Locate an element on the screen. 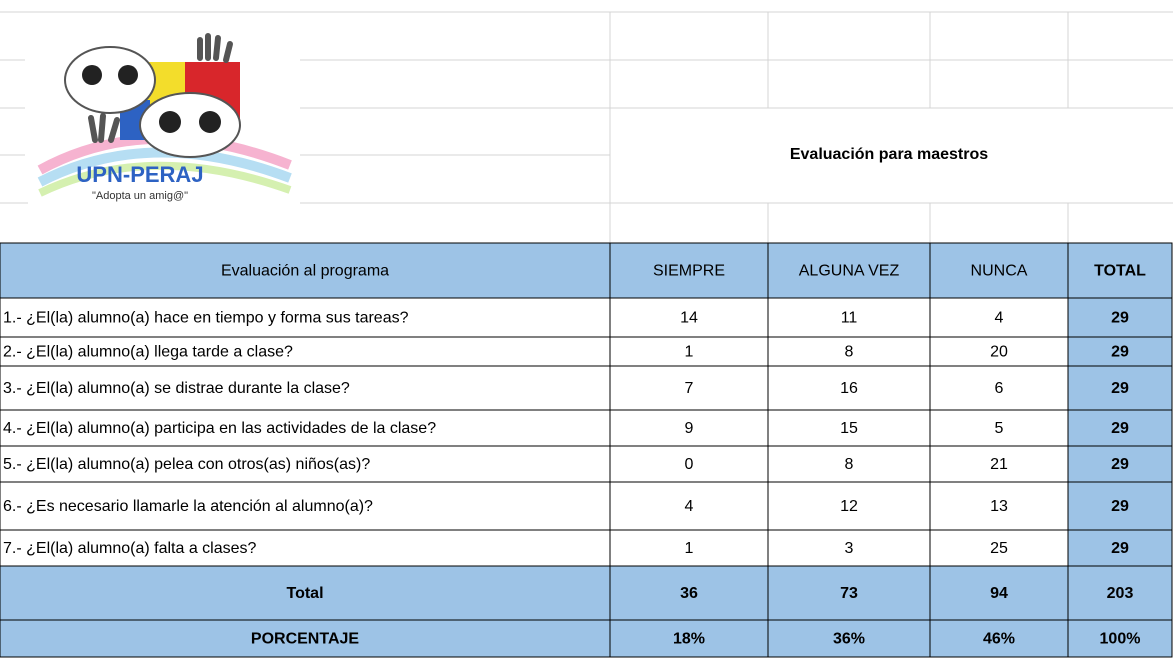 This screenshot has width=1173, height=663. cell-value: 13 is located at coordinates (999, 506).